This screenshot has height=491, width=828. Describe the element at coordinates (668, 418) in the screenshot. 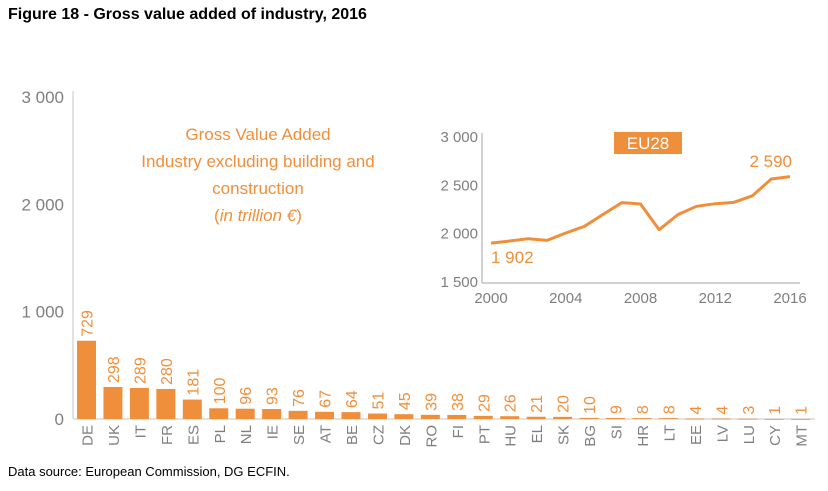

I see `bar-LT` at that location.